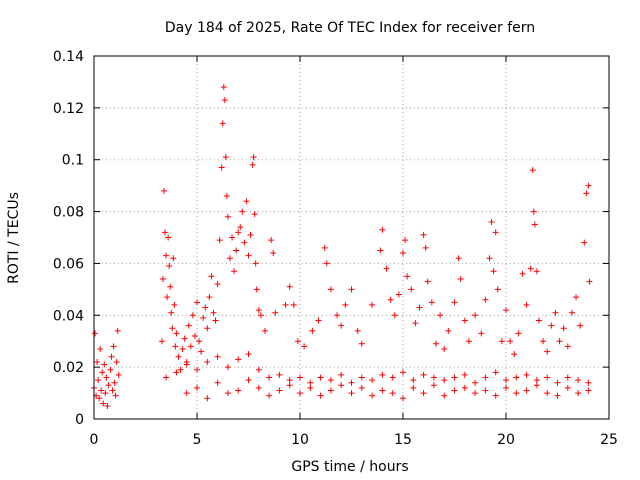 This screenshot has height=480, width=640. I want to click on y-tick-label: 0.12, so click(68, 109).